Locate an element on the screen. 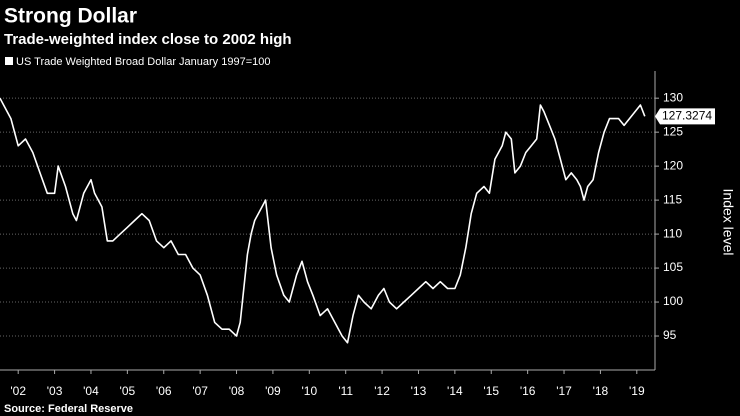  x-tick-label: '06 is located at coordinates (164, 391).